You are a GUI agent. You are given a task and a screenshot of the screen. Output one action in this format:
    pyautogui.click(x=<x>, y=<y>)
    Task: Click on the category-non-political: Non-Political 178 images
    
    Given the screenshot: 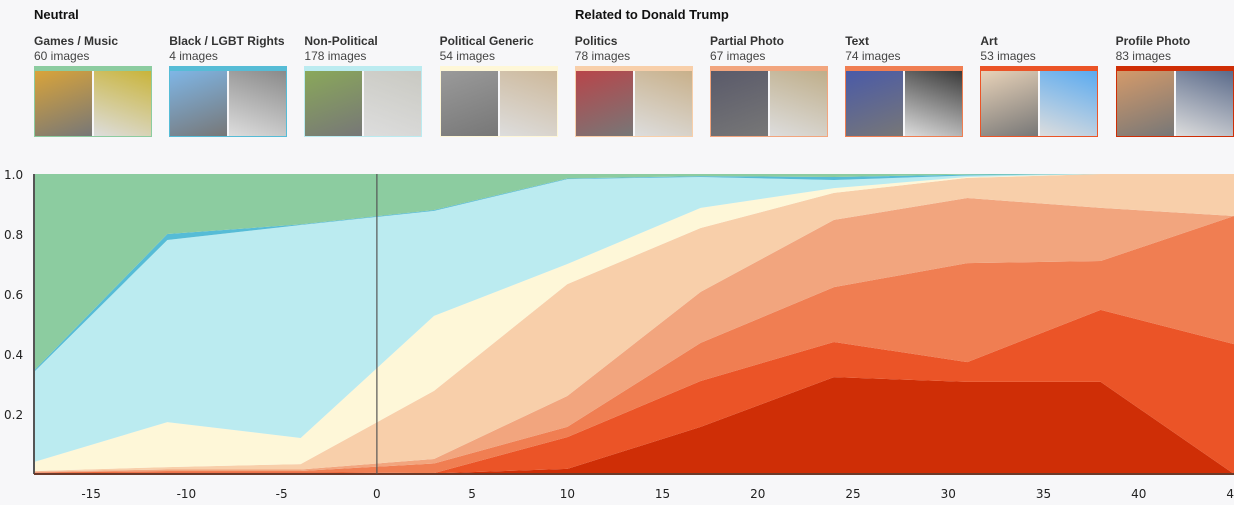 What is the action you would take?
    pyautogui.click(x=363, y=85)
    